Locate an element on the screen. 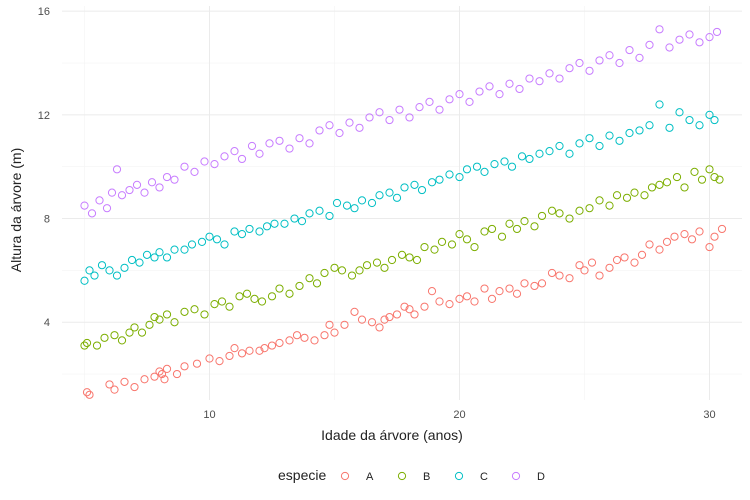 The width and height of the screenshot is (750, 500). y-tick-label: 4 is located at coordinates (47, 323).